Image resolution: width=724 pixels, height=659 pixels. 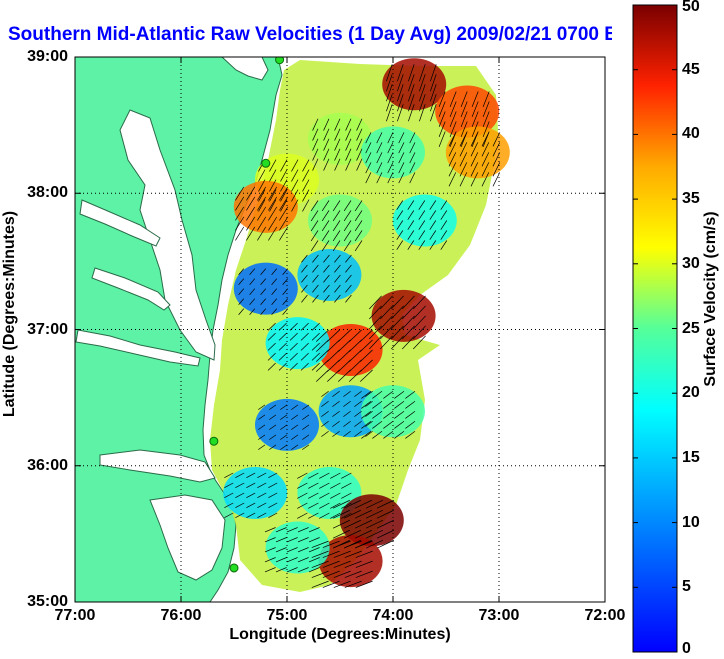 I want to click on colorbar-tick-label: 40, so click(x=691, y=134).